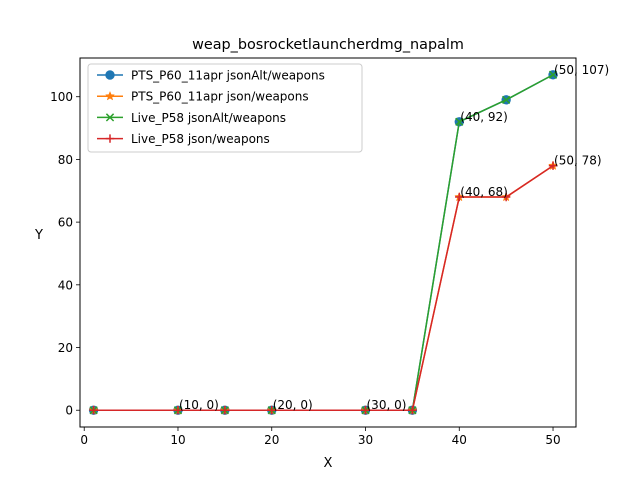  What do you see at coordinates (65, 348) in the screenshot?
I see `y-tick-label: 20` at bounding box center [65, 348].